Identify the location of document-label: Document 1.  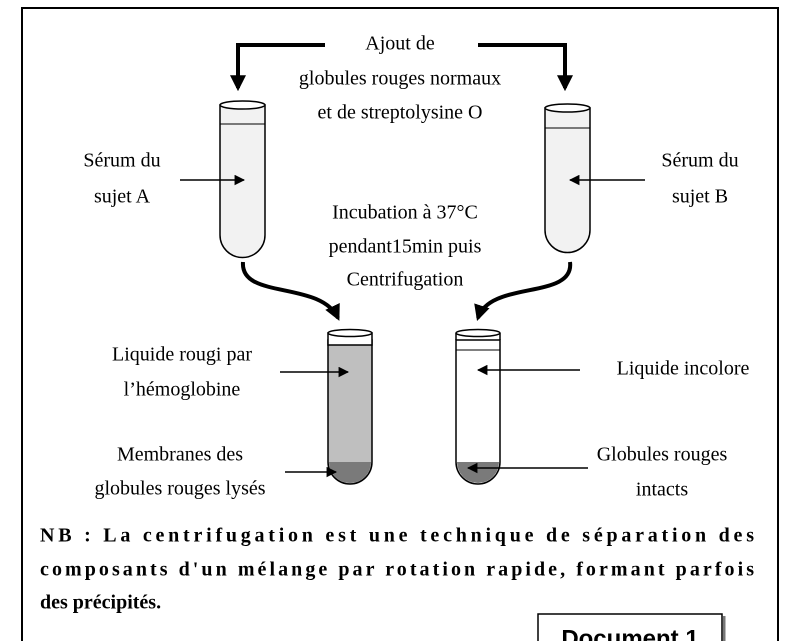
(629, 633).